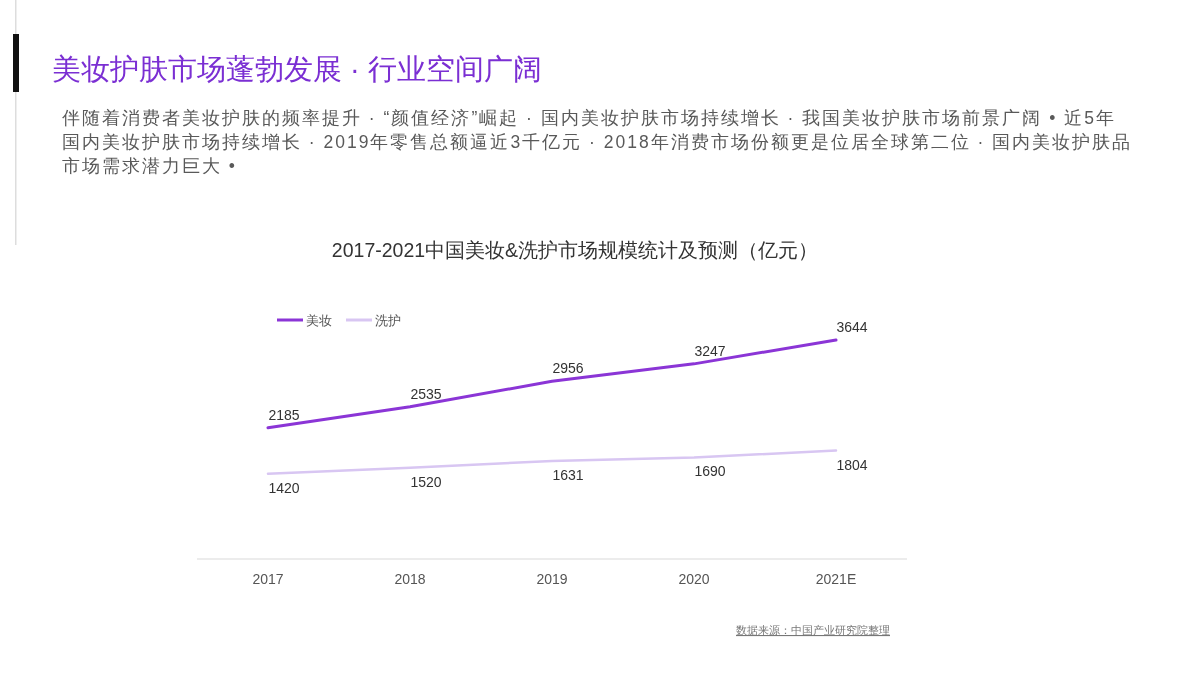  Describe the element at coordinates (284, 414) in the screenshot. I see `data-label: 2185` at that location.